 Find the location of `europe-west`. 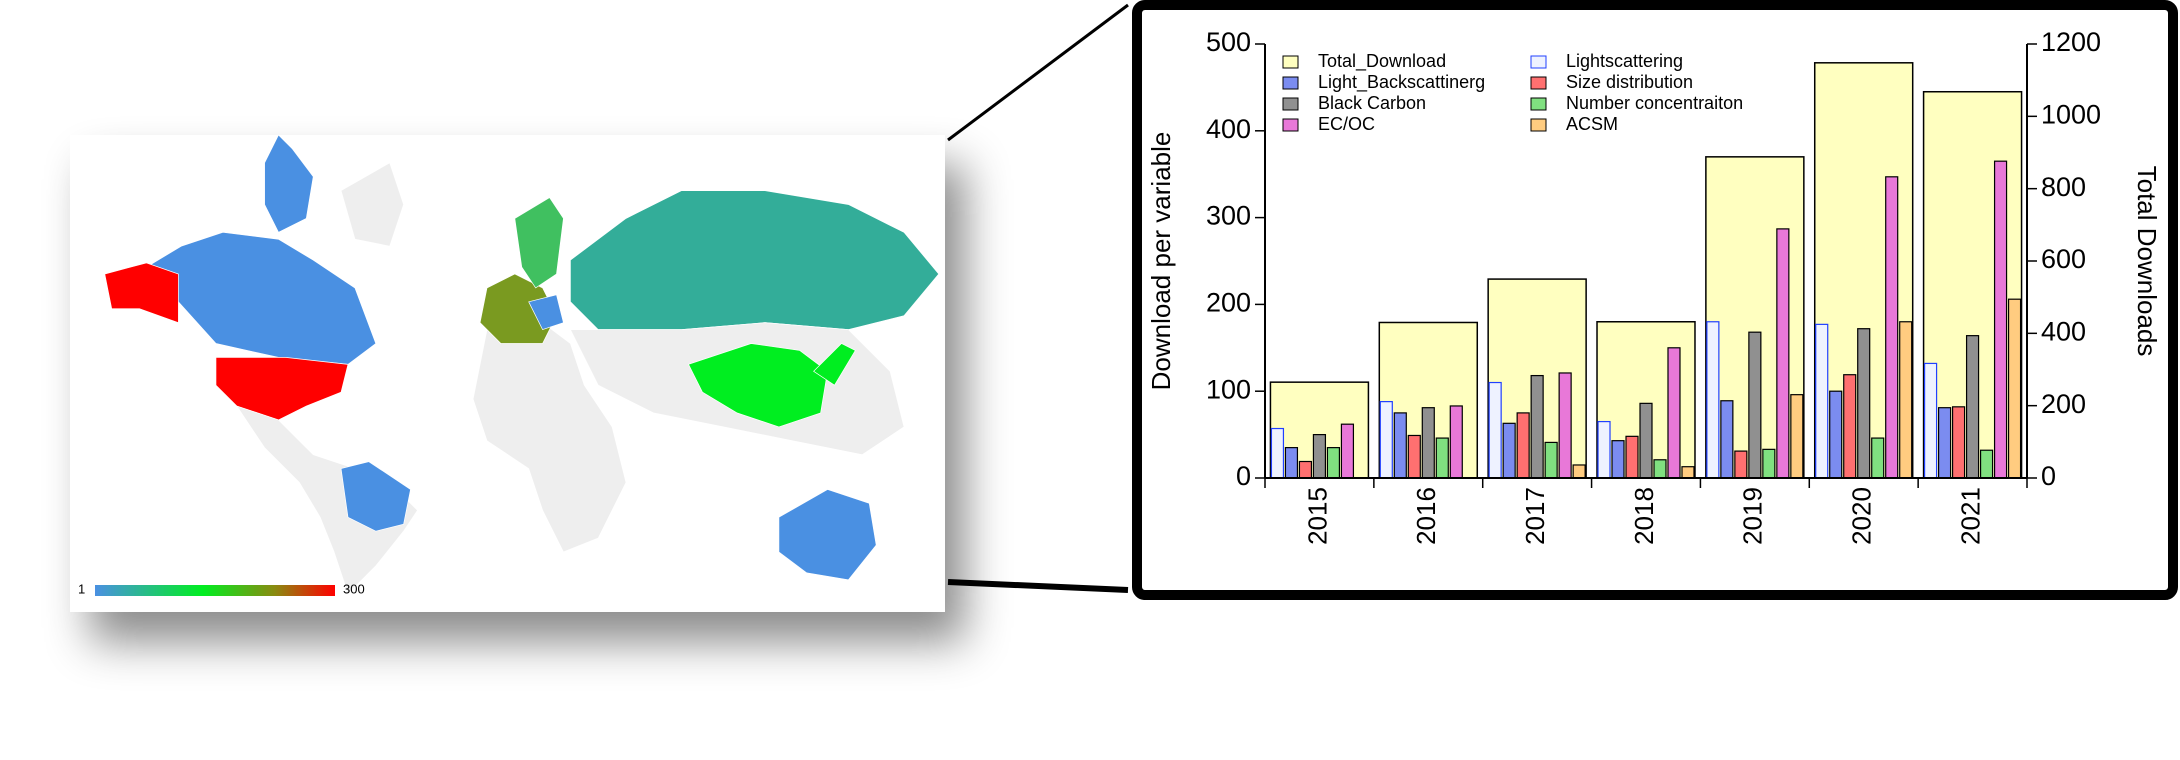

europe-west is located at coordinates (518, 308).